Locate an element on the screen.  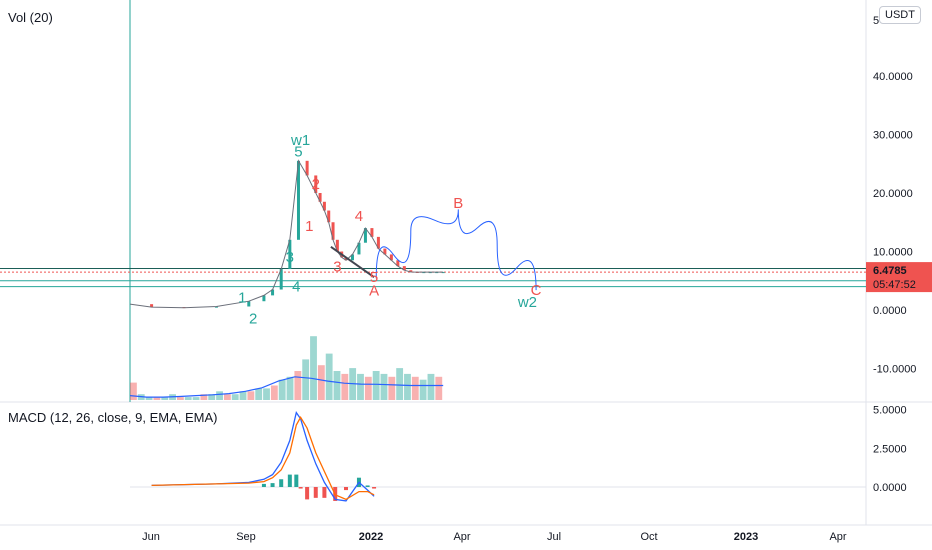
macd-line is located at coordinates (263, 456).